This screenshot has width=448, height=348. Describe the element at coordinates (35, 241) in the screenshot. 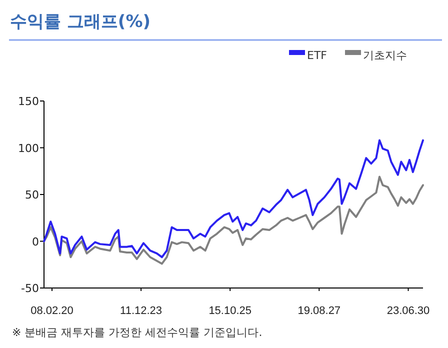

I see `y-tick-label: 0` at that location.